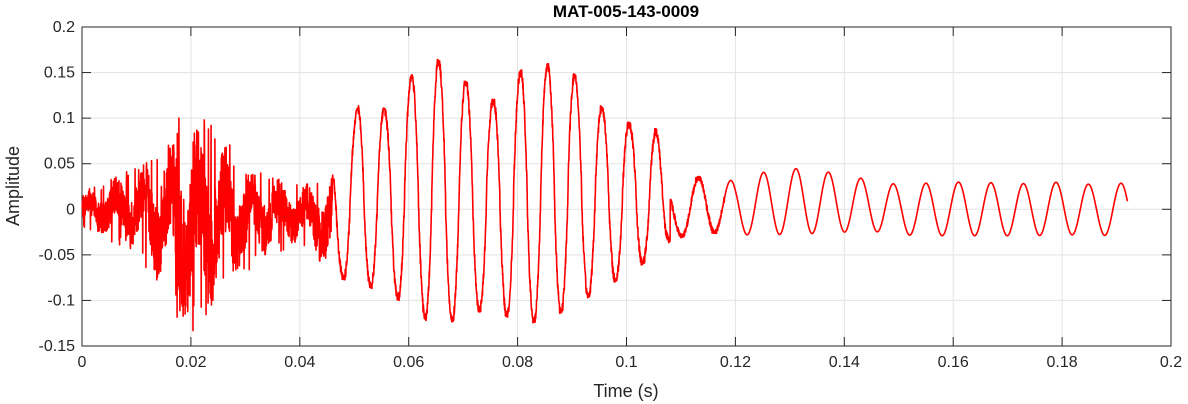  I want to click on chart-title: MAT-005-143-0009, so click(626, 11).